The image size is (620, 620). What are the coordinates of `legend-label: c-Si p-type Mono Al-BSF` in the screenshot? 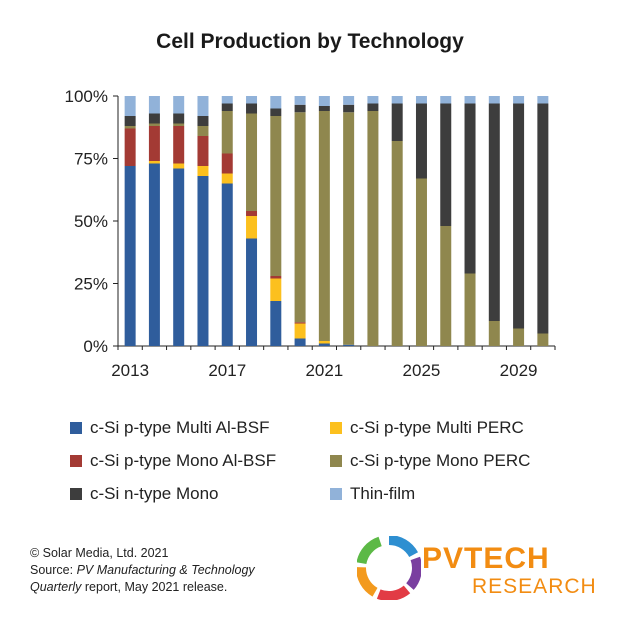 It's located at (183, 460).